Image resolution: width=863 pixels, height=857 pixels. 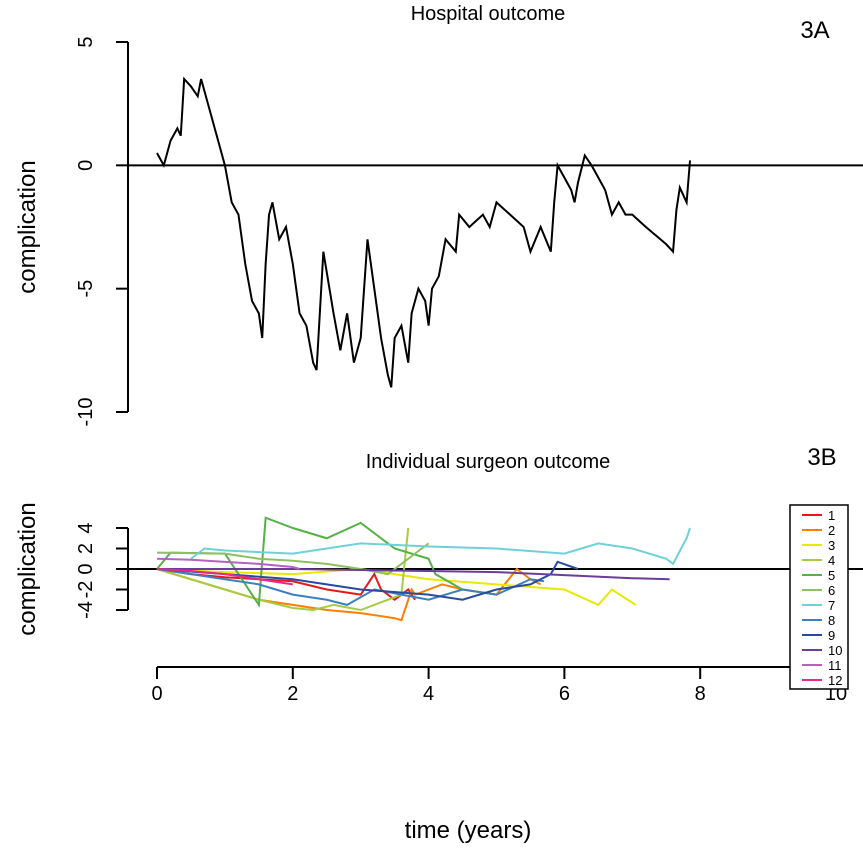 What do you see at coordinates (468, 830) in the screenshot?
I see `x-axis-label: time (years)` at bounding box center [468, 830].